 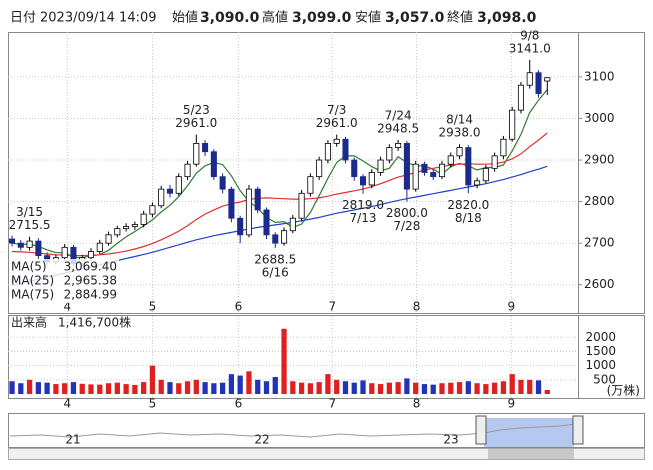 I want to click on header-label: 日付, so click(x=23, y=18).